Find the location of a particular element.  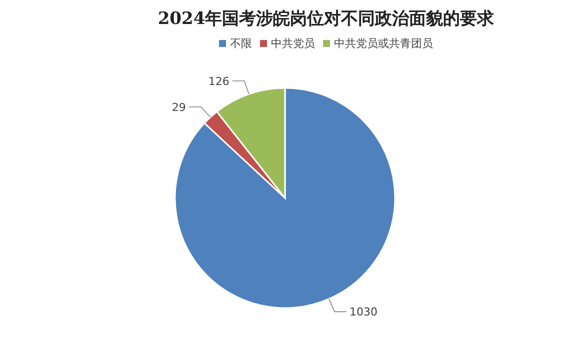

legend-label: 不限 is located at coordinates (241, 43).